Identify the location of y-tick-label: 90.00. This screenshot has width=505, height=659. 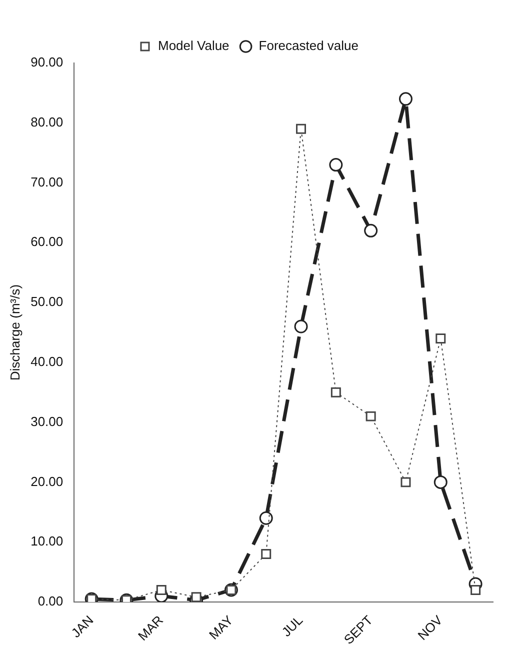
(47, 62).